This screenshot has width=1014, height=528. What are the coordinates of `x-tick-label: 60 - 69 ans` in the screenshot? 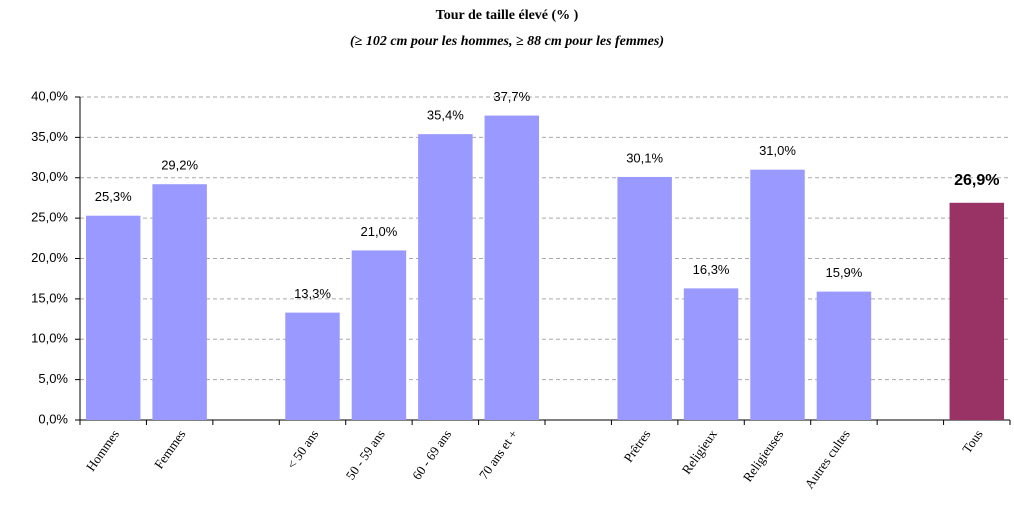 It's located at (431, 455).